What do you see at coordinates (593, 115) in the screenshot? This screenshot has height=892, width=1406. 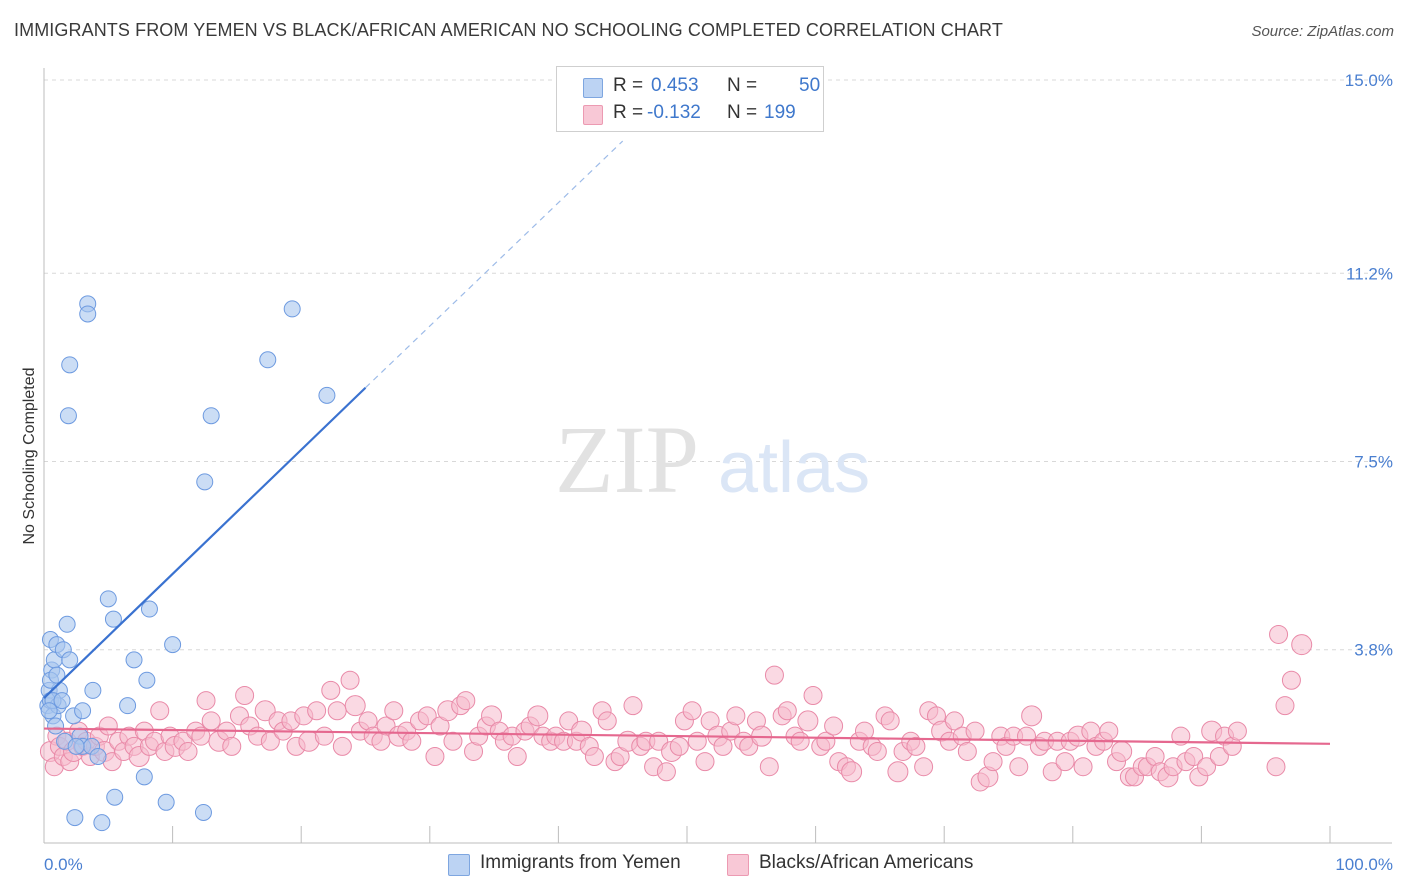 I see `legend-swatch-pink` at bounding box center [593, 115].